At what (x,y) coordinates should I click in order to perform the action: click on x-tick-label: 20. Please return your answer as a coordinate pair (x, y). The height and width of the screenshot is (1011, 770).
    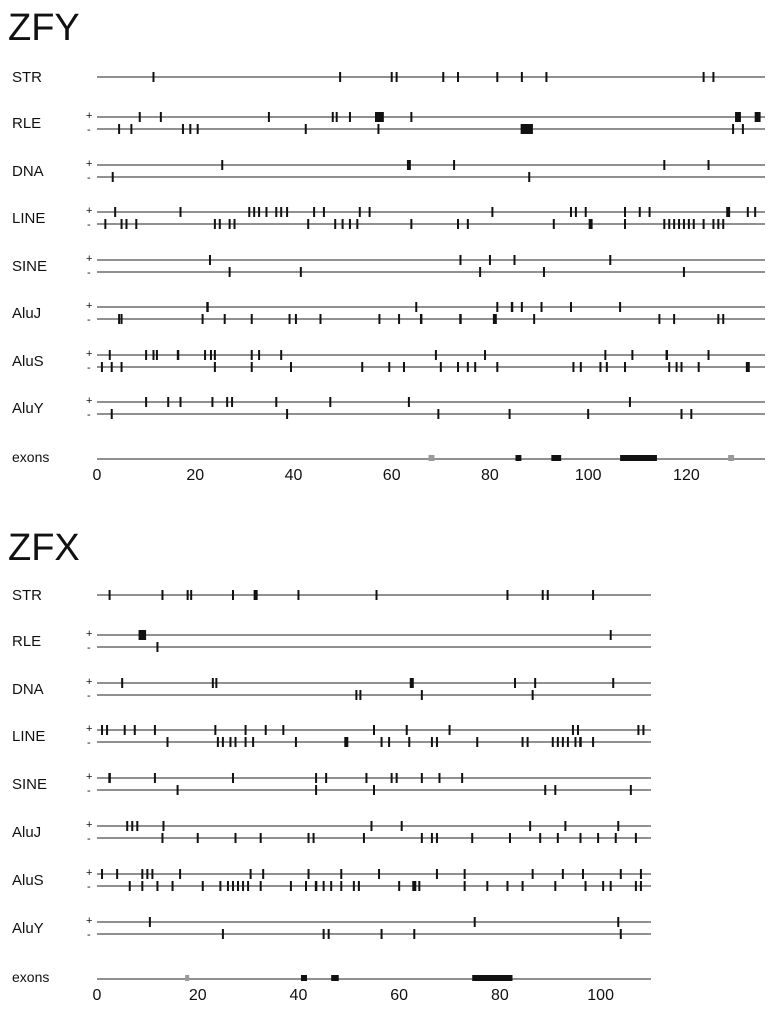
    Looking at the image, I should click on (195, 475).